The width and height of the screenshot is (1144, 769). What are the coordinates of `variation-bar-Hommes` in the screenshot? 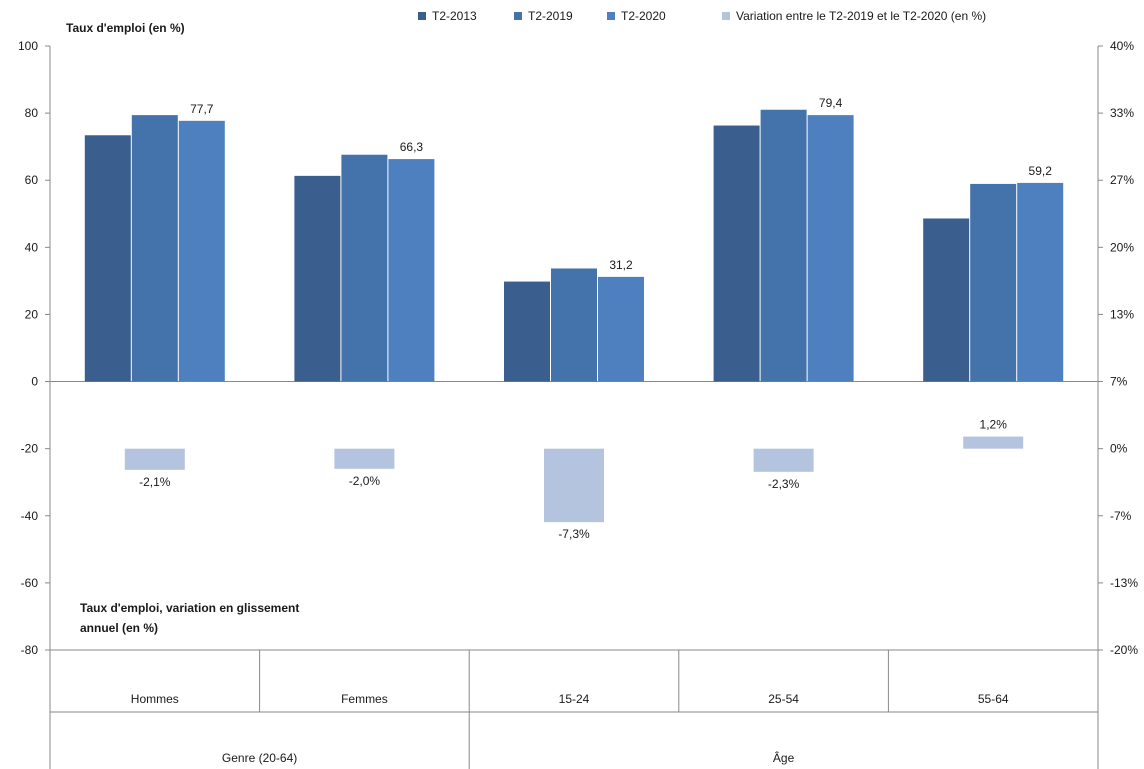 It's located at (154, 459).